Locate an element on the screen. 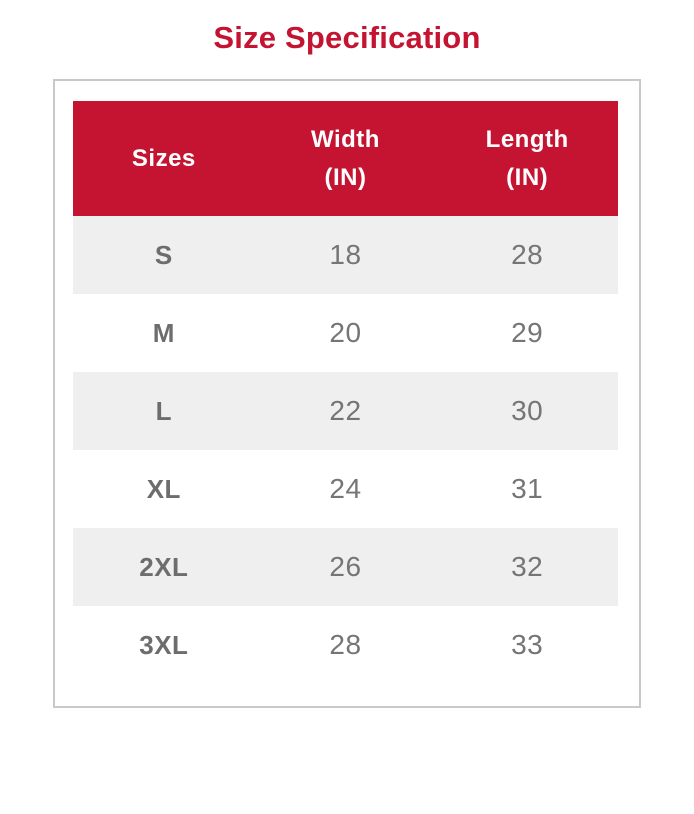 The image size is (694, 814). length-cell: 31 is located at coordinates (527, 488).